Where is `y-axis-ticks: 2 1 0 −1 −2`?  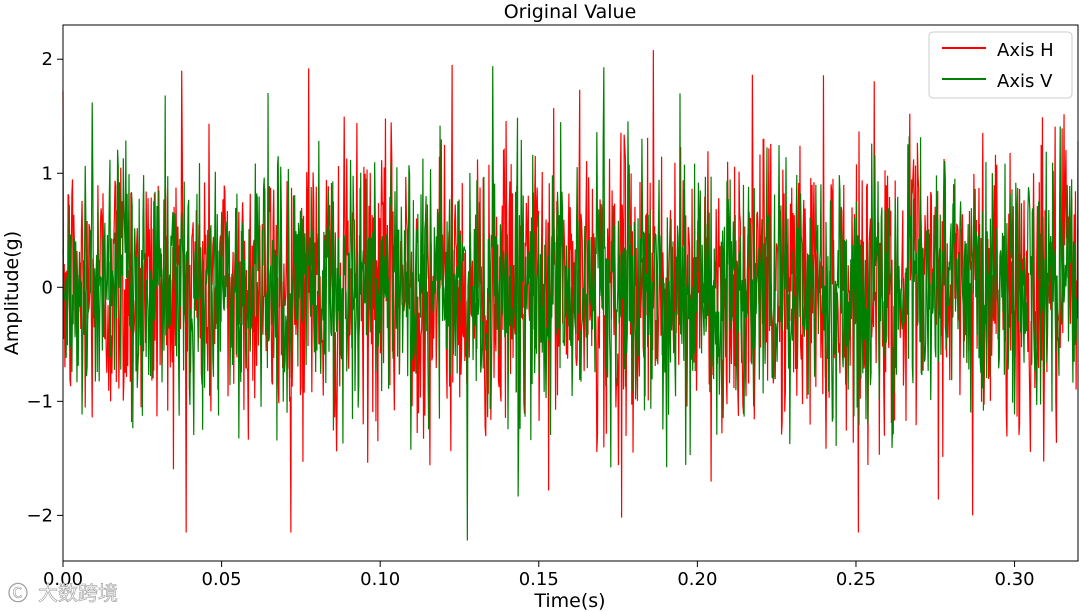
y-axis-ticks: 2 1 0 −1 −2 is located at coordinates (44, 287).